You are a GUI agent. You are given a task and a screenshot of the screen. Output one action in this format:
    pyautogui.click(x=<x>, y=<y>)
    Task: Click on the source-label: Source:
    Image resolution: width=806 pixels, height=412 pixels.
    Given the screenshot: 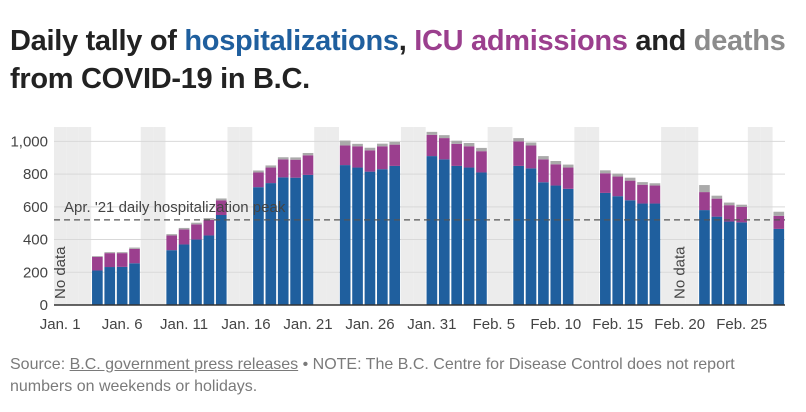 What is the action you would take?
    pyautogui.click(x=40, y=364)
    